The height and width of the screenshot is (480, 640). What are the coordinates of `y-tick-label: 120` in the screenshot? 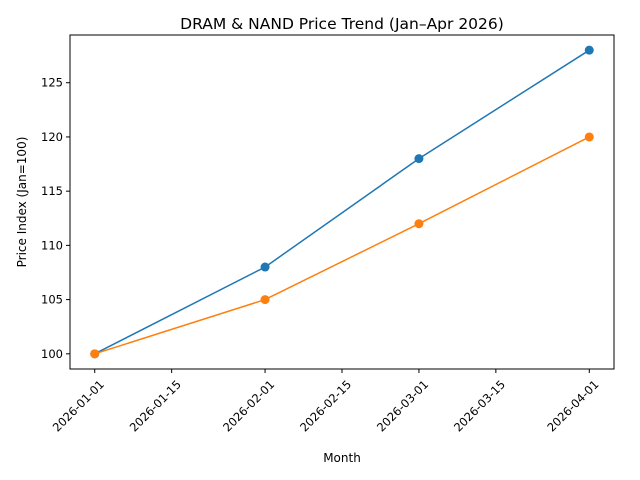 It's located at (52, 137).